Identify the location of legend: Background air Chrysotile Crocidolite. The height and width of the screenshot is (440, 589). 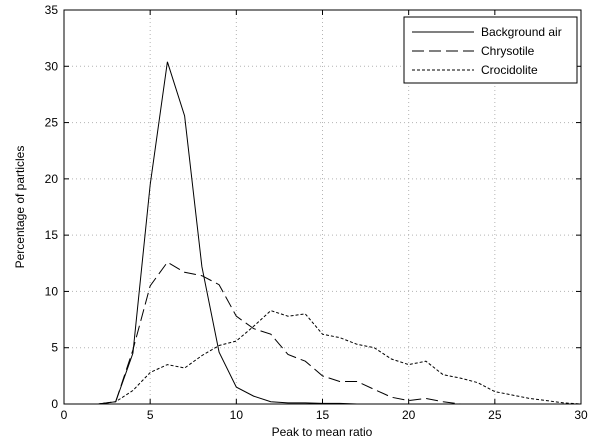
(490, 50).